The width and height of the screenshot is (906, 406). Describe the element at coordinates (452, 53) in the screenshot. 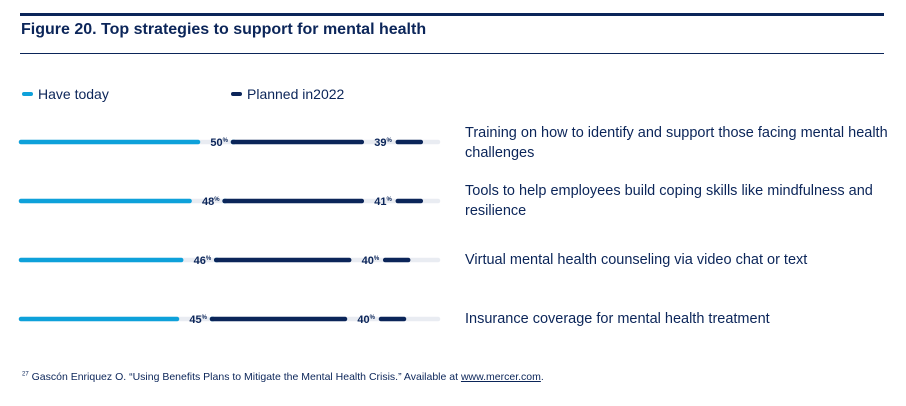

I see `title-rule` at that location.